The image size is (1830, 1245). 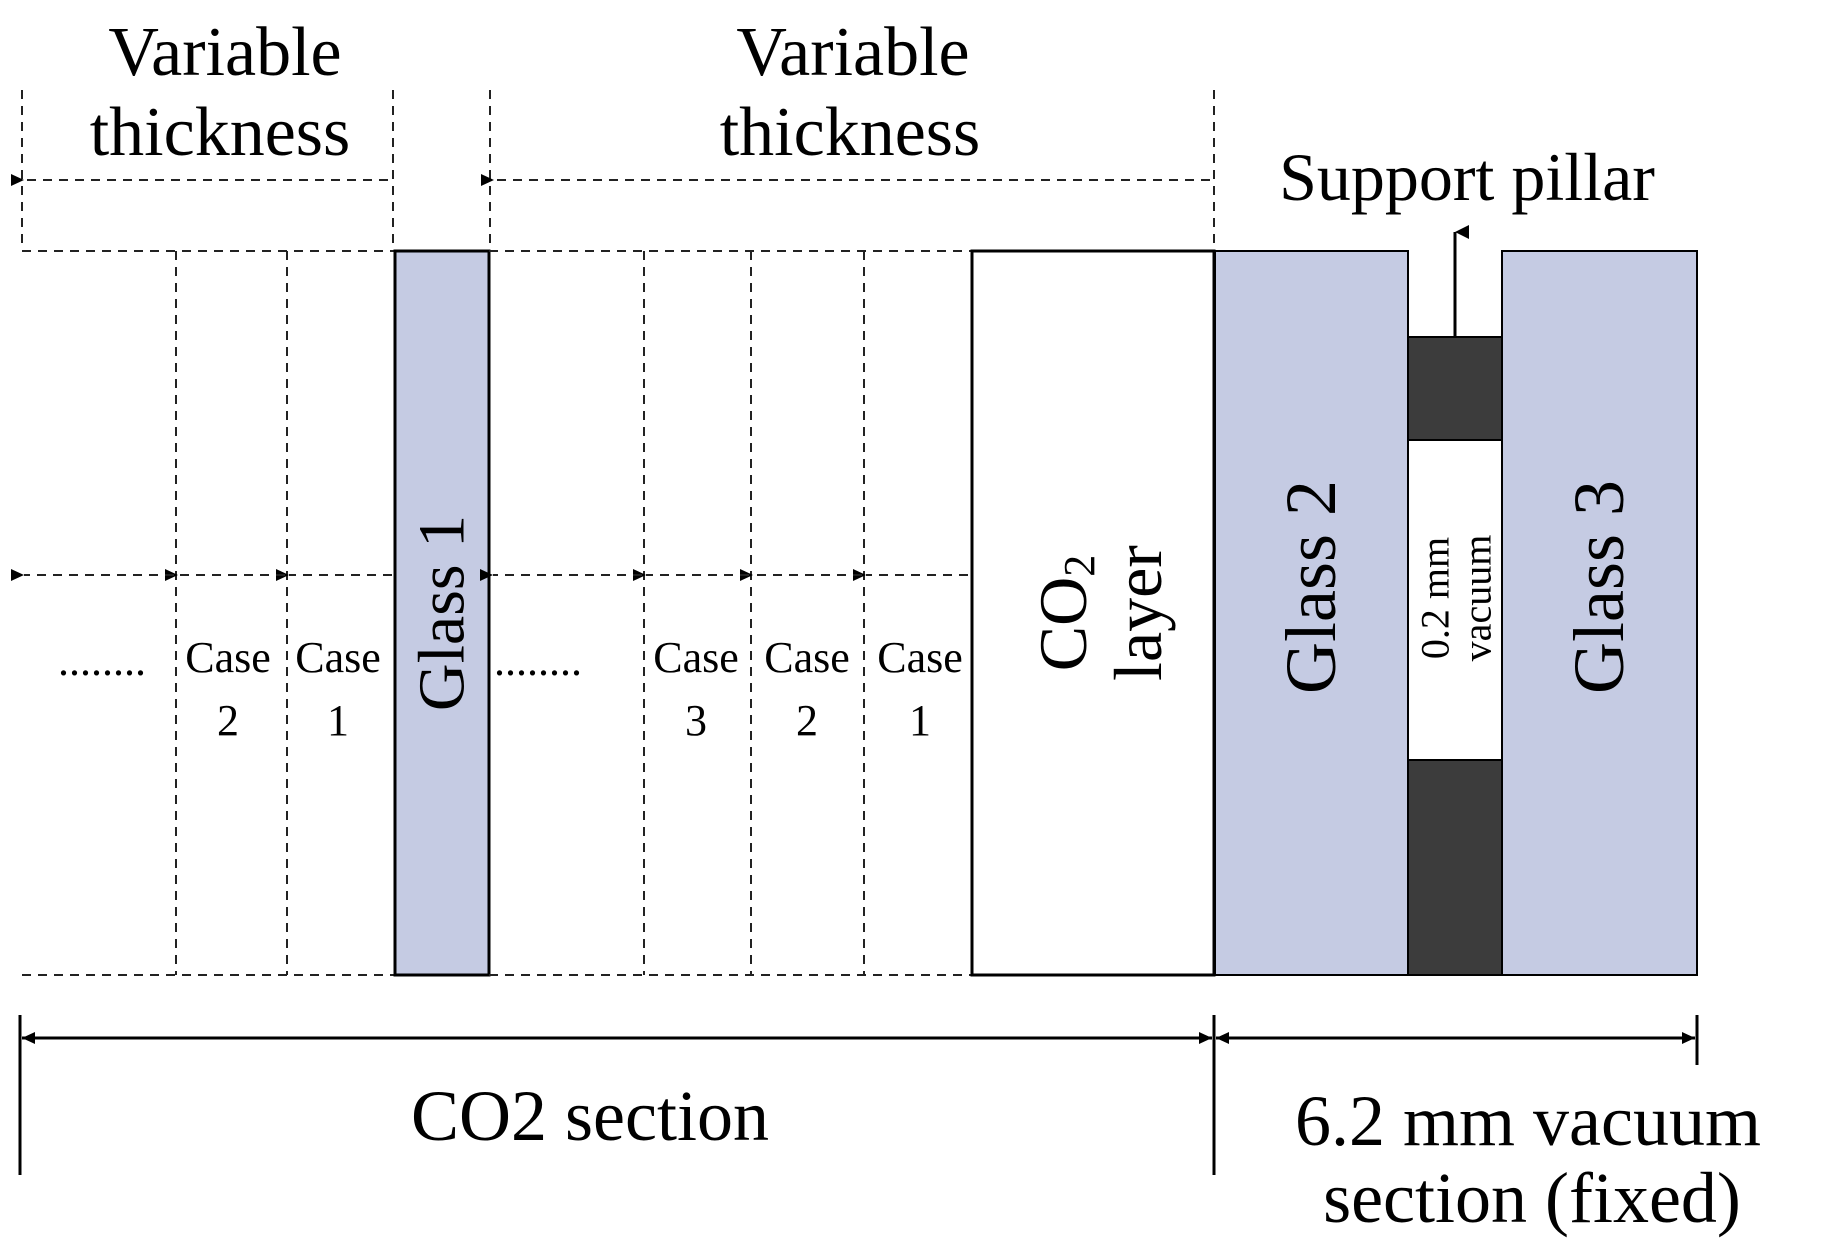 I want to click on left-variable-label-line1: Variable, so click(x=224, y=52).